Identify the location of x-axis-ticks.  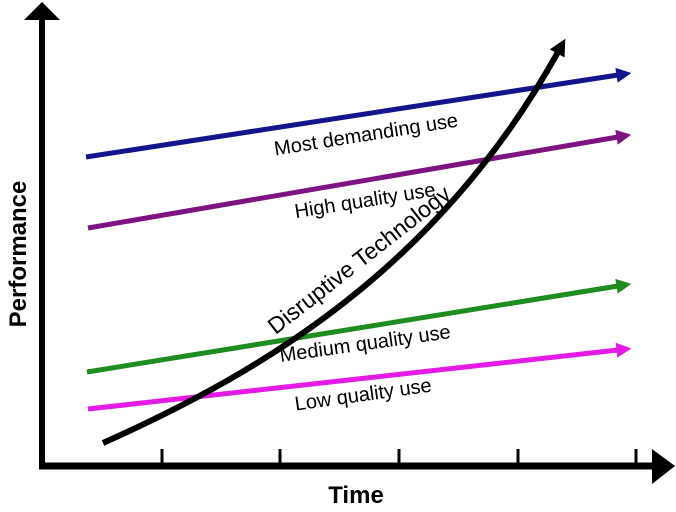
(399, 457).